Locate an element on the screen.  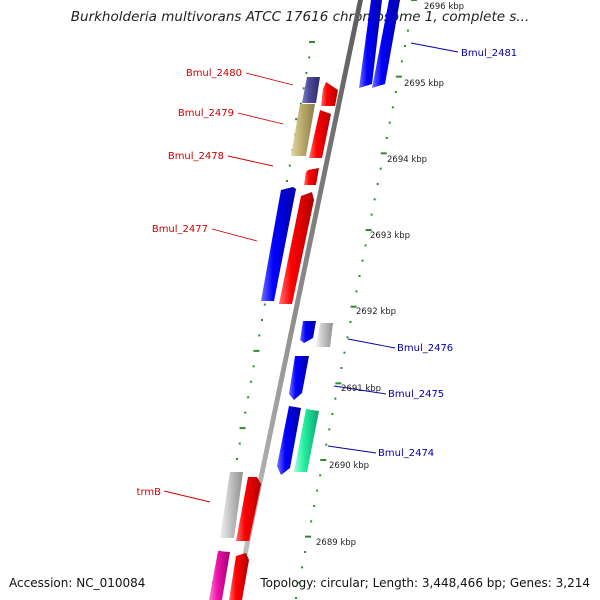
label-bmul-2481: Bmul_2481 is located at coordinates (489, 53).